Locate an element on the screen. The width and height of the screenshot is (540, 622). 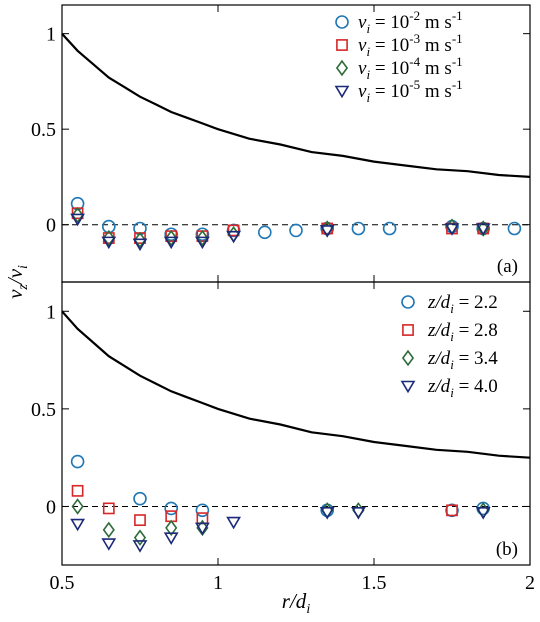
panel-a-legend-entry-3: vi = 10-4 m s-1 is located at coordinates (410, 68).